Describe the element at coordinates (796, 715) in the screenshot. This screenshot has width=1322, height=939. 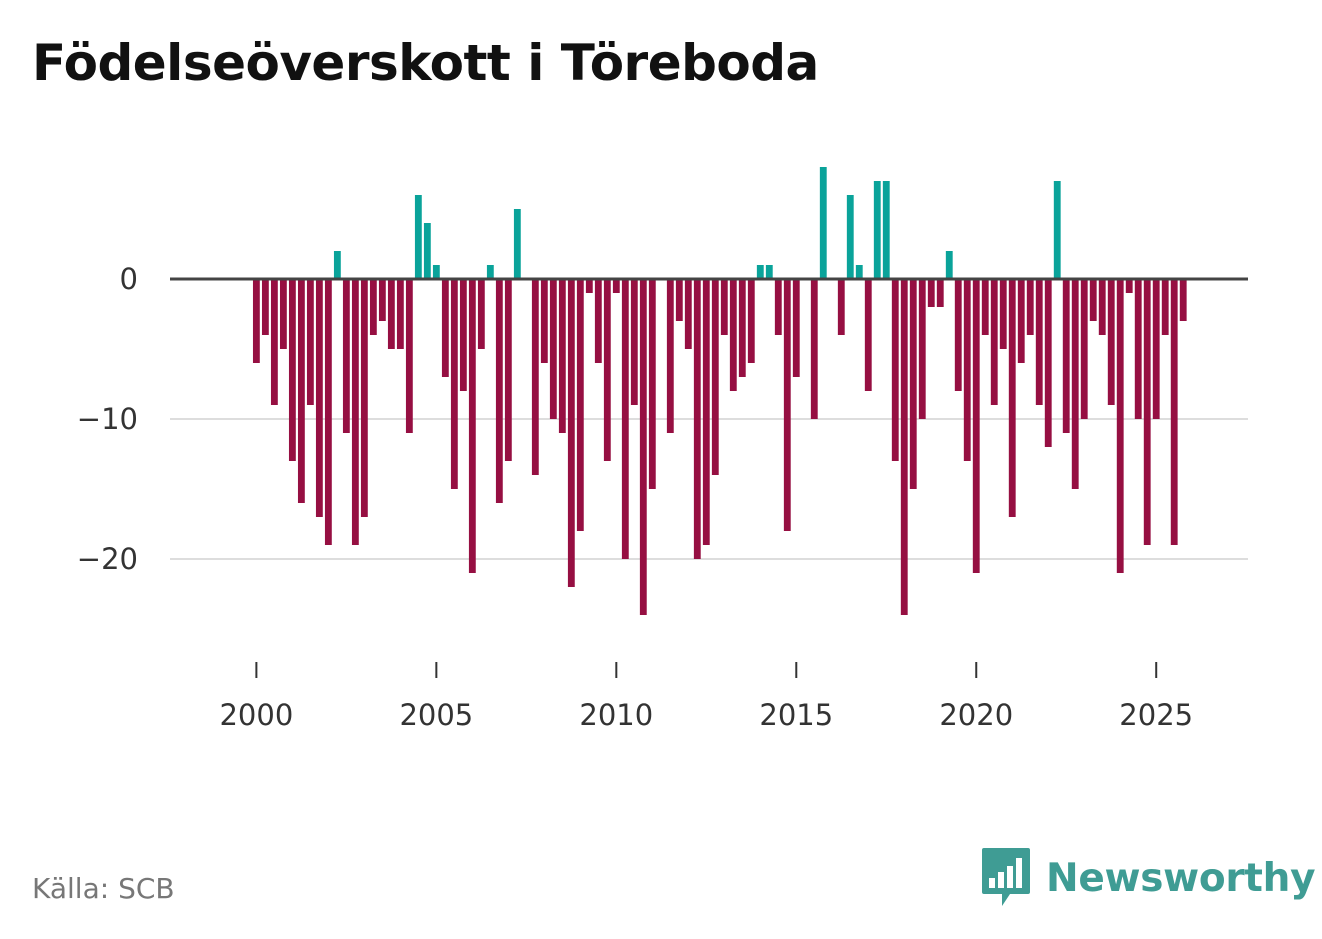
I see `x-tick-label: 2015` at that location.